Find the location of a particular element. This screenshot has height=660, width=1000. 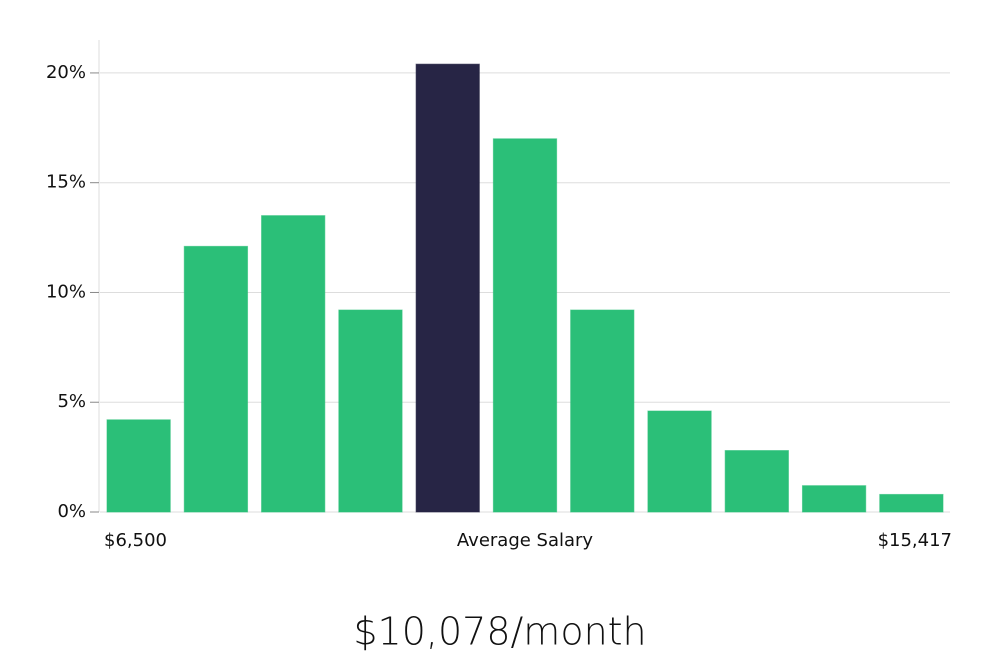

y-tick-label: 5% is located at coordinates (71, 401).